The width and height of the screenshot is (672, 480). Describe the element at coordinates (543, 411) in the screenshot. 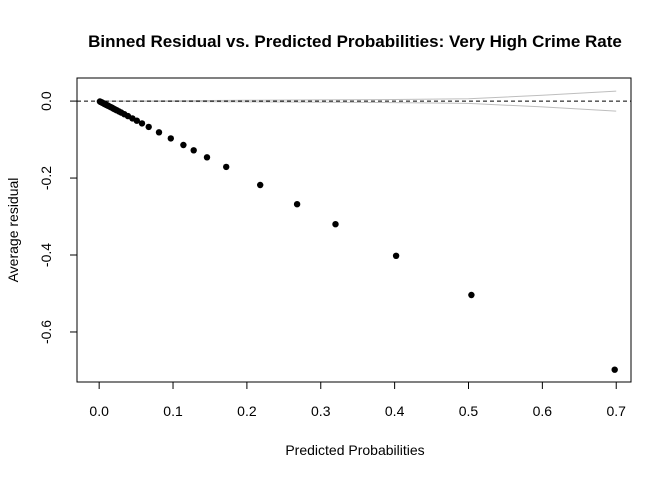

I see `x-tick-label: 0.6` at that location.